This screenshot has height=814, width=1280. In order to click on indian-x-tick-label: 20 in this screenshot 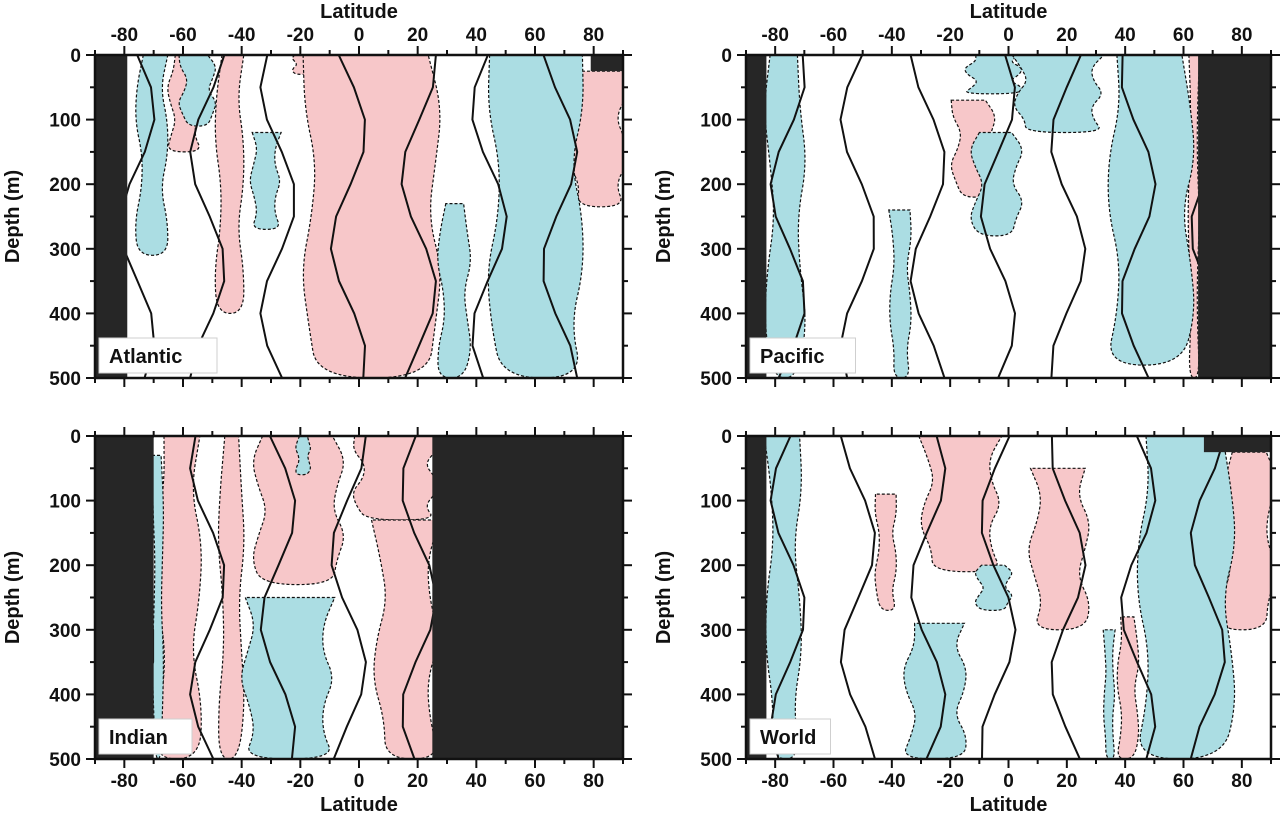, I will do `click(417, 781)`.